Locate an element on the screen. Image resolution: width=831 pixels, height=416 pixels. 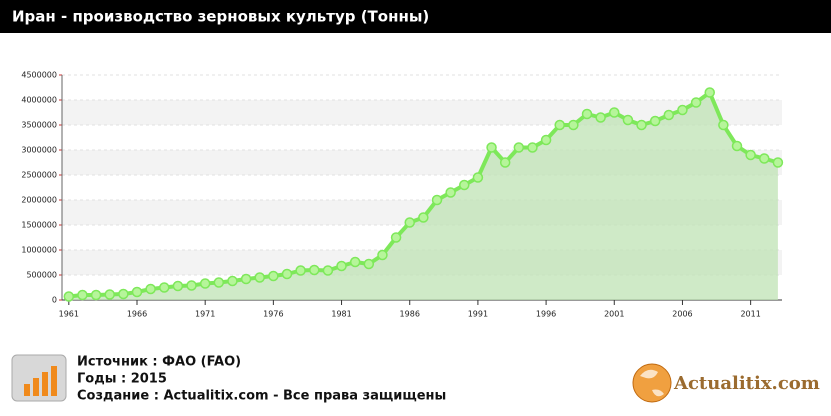
logo-land is located at coordinates (652, 383).